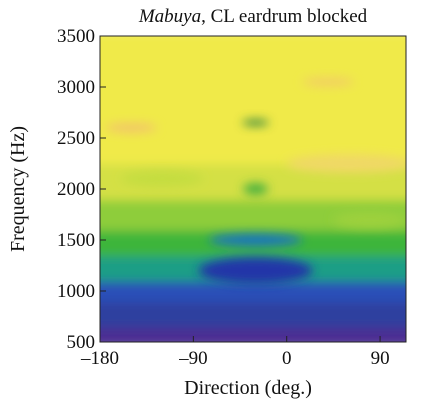 Image resolution: width=425 pixels, height=414 pixels. I want to click on y-tick-label: 3500, so click(76, 36).